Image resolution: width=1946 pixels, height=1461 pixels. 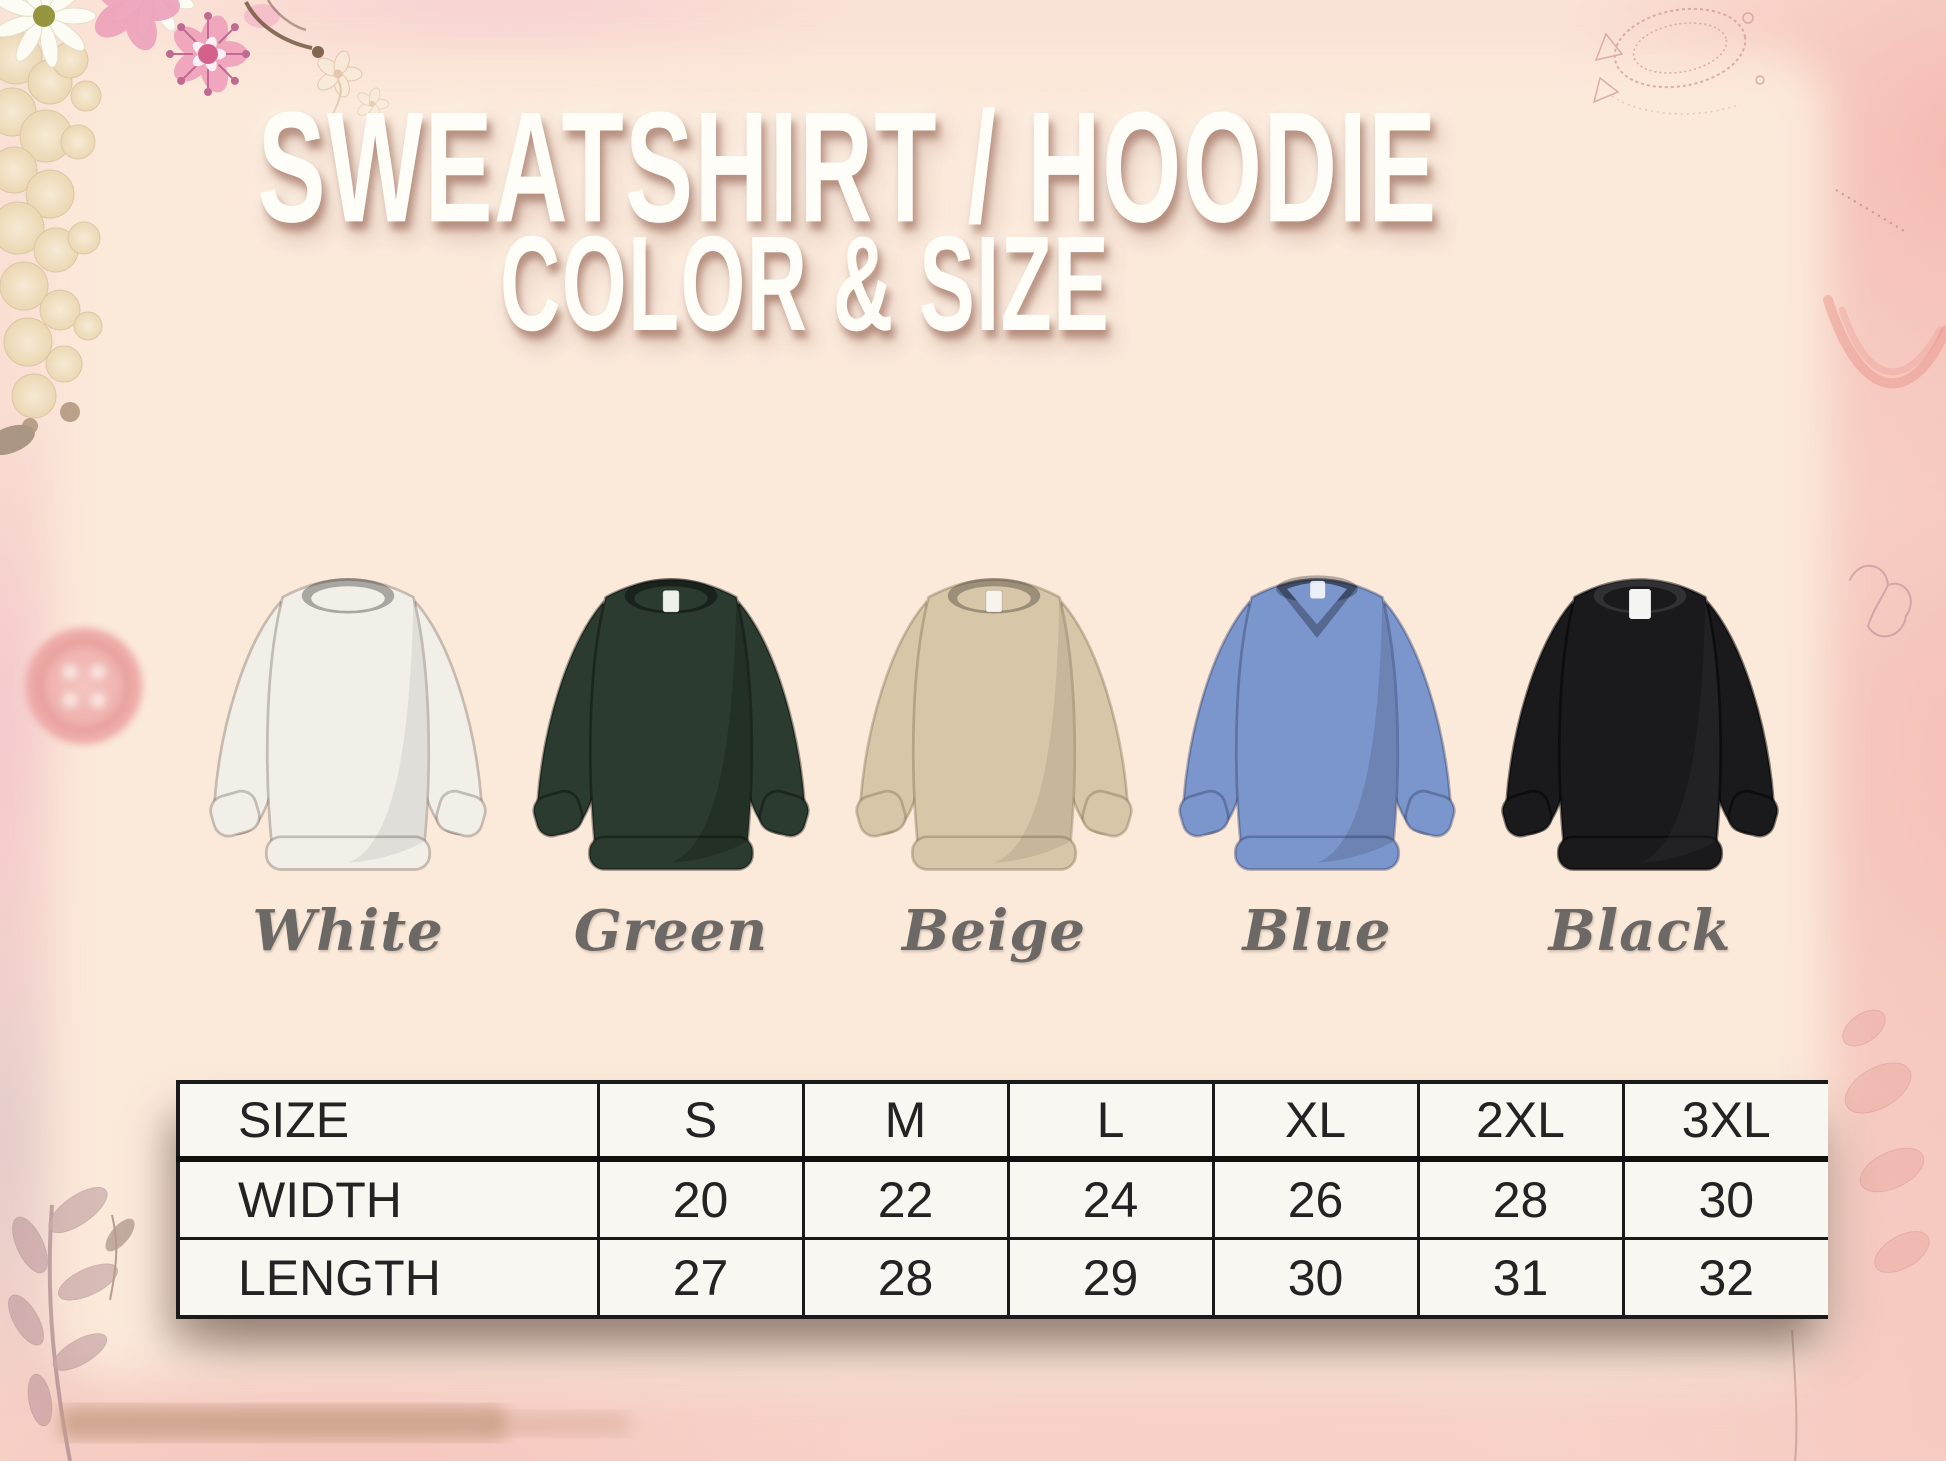 I want to click on product-label-white: White, so click(x=348, y=931).